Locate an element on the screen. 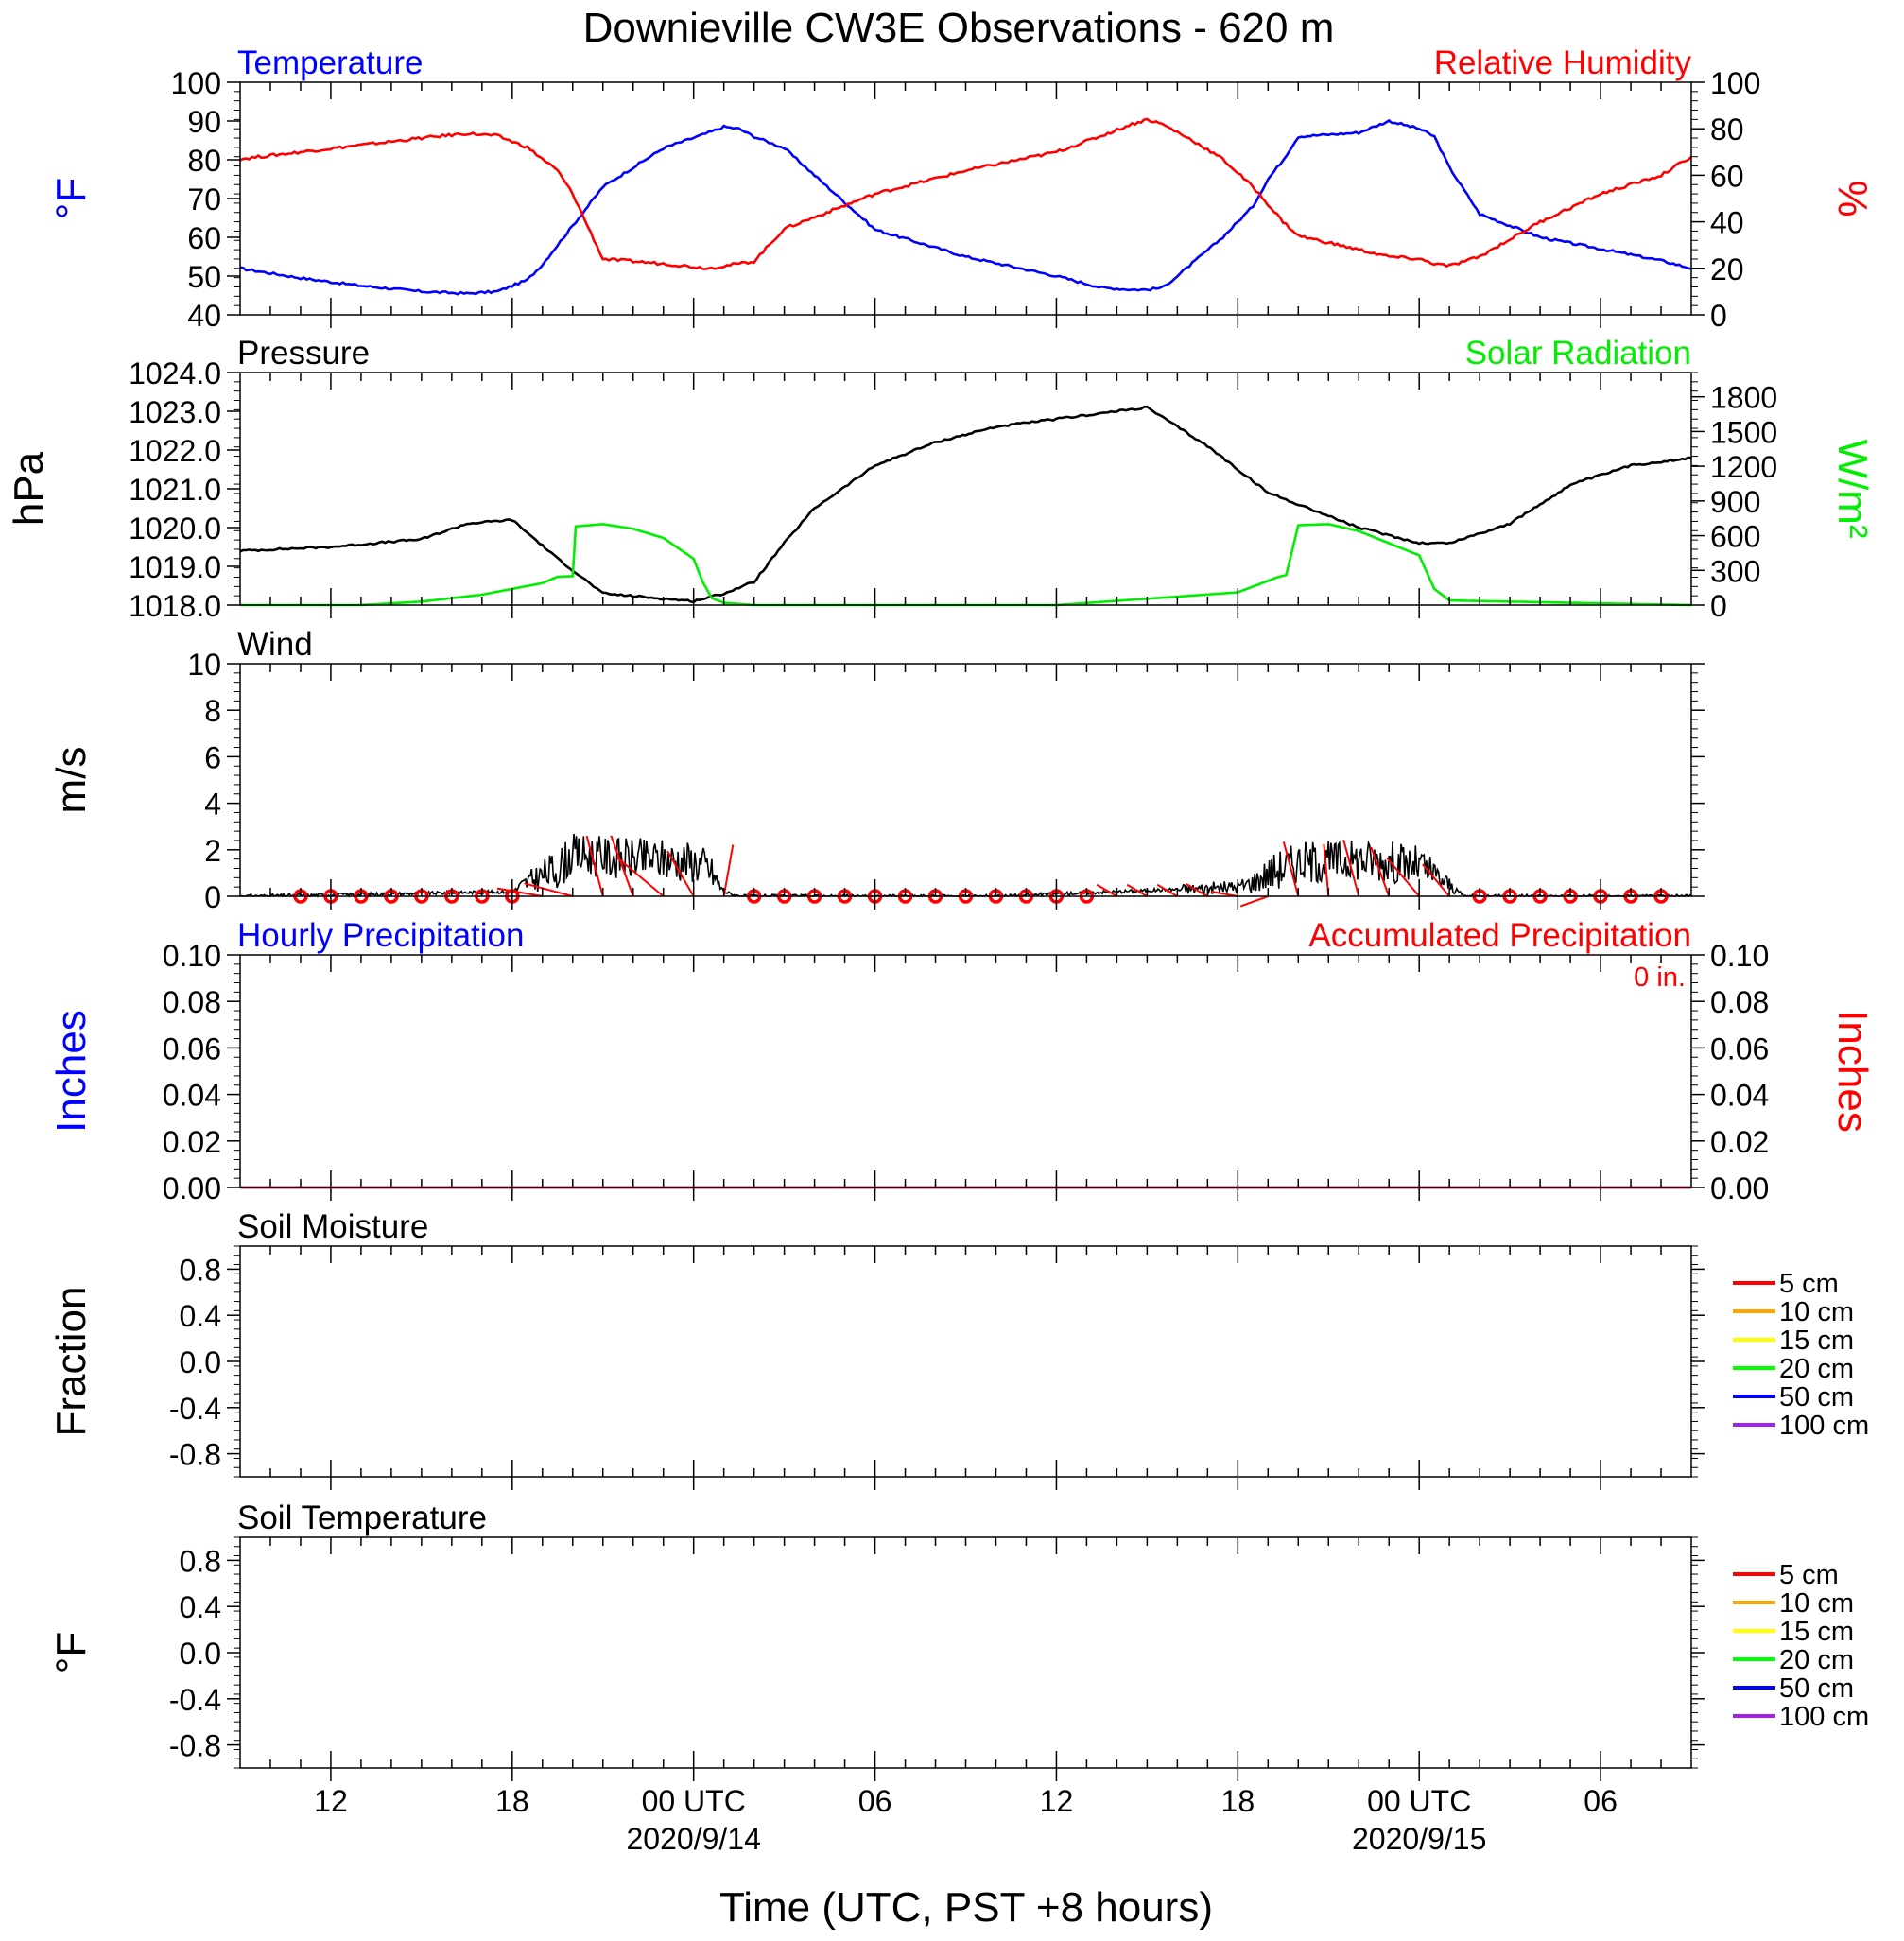 Image resolution: width=1904 pixels, height=1941 pixels. y-axis-label-left: Inches is located at coordinates (71, 1071).